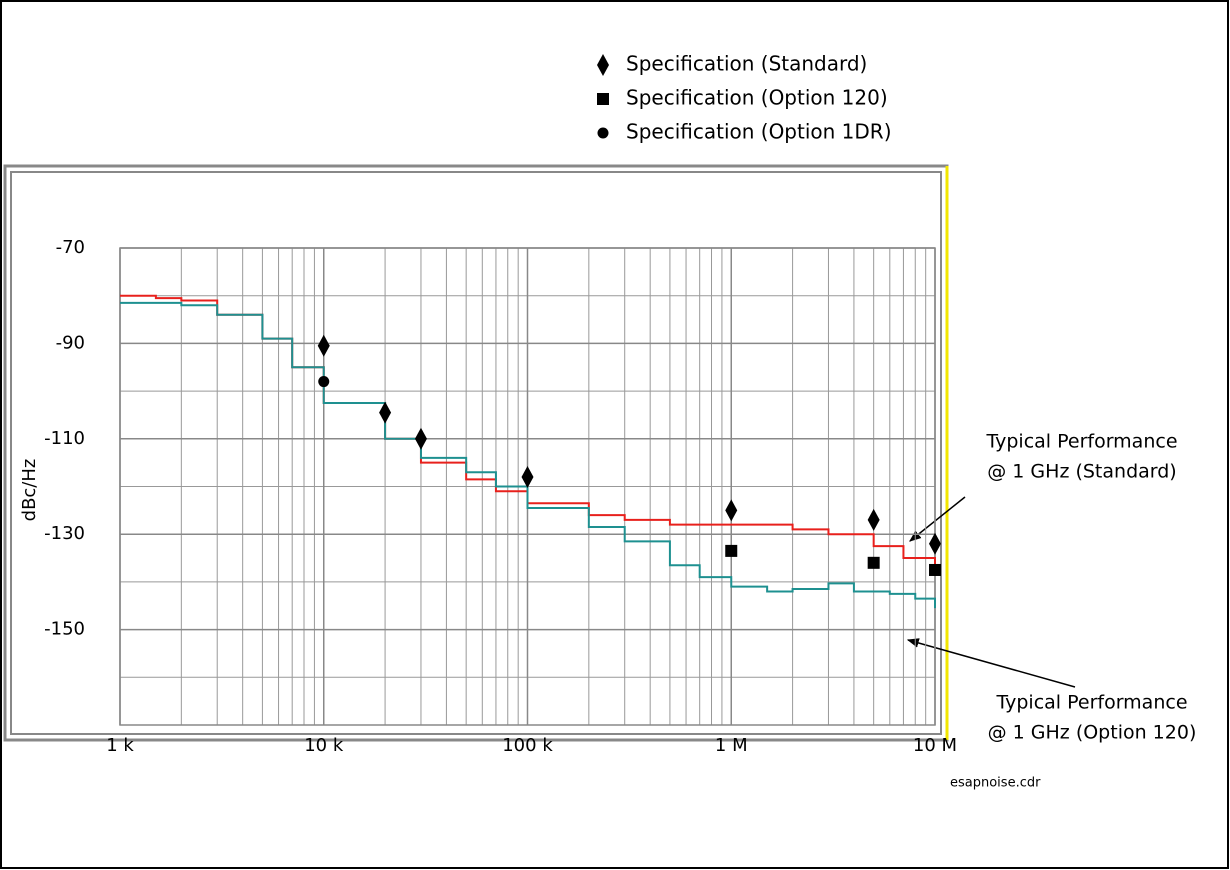  What do you see at coordinates (70, 247) in the screenshot?
I see `y-tick-label: -70` at bounding box center [70, 247].